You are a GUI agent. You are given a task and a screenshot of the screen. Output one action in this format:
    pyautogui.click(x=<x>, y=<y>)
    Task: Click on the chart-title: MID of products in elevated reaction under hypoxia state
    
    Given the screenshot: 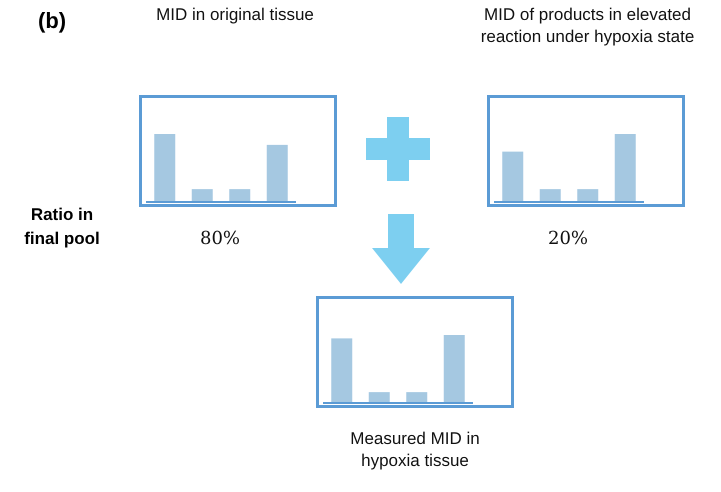 What is the action you would take?
    pyautogui.click(x=588, y=26)
    